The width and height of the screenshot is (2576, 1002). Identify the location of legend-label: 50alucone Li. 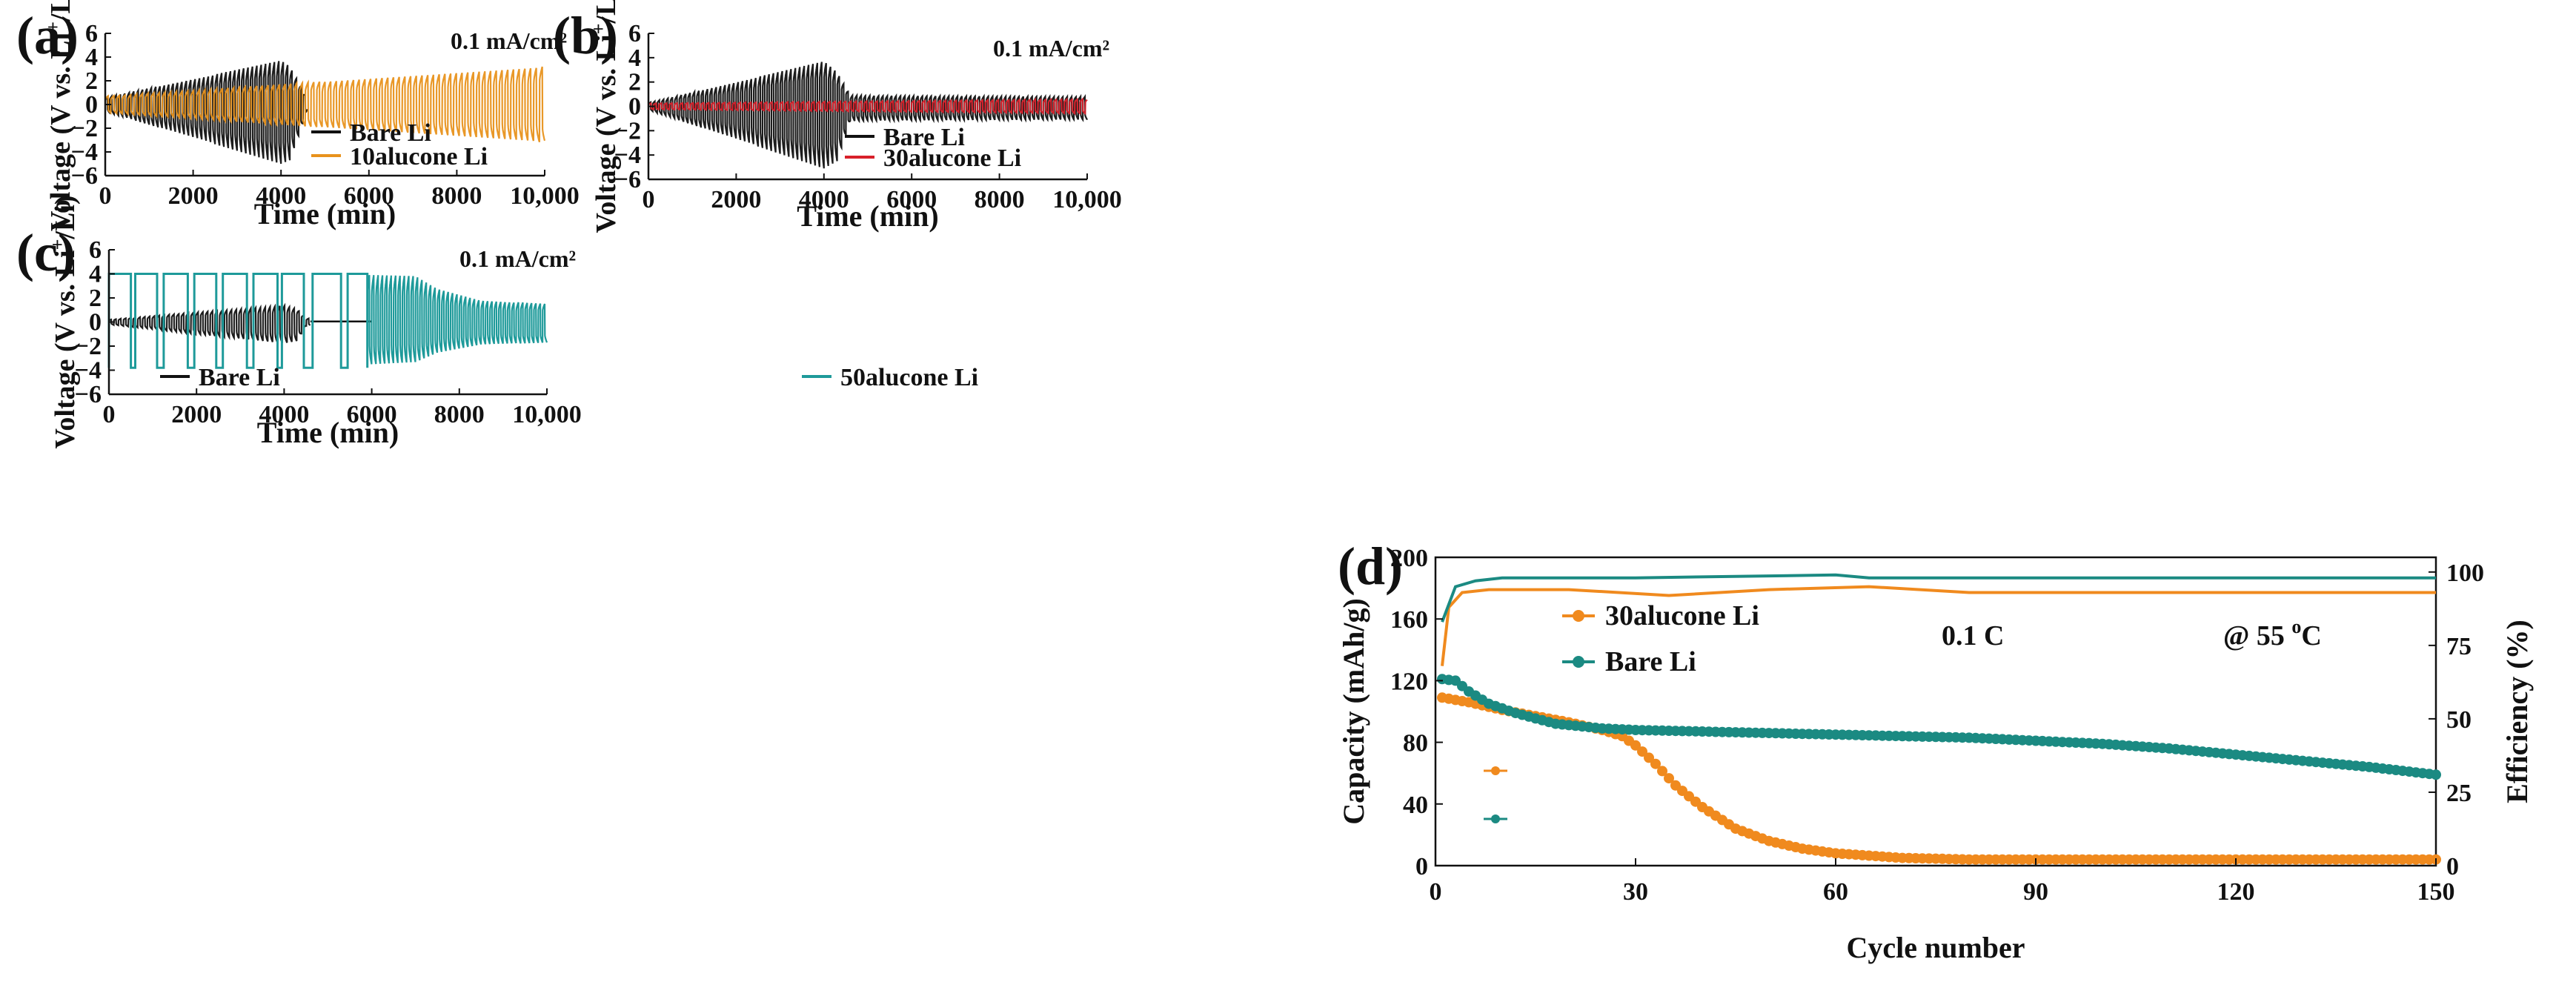
(909, 377).